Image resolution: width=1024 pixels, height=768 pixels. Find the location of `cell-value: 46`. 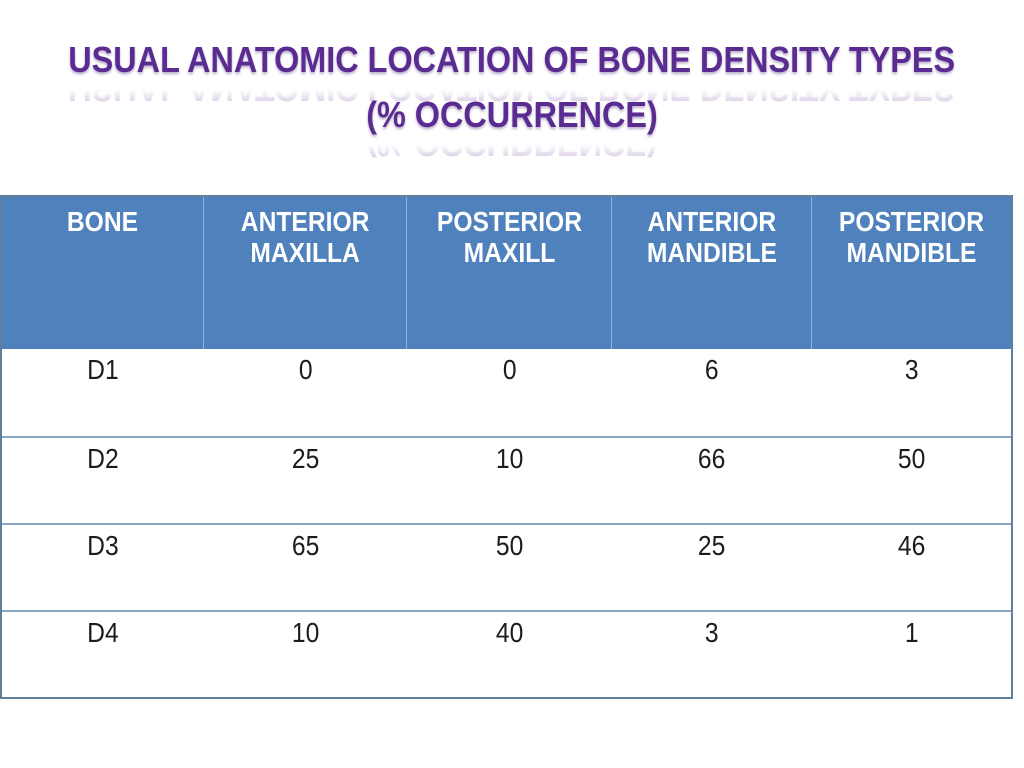

cell-value: 46 is located at coordinates (911, 545).